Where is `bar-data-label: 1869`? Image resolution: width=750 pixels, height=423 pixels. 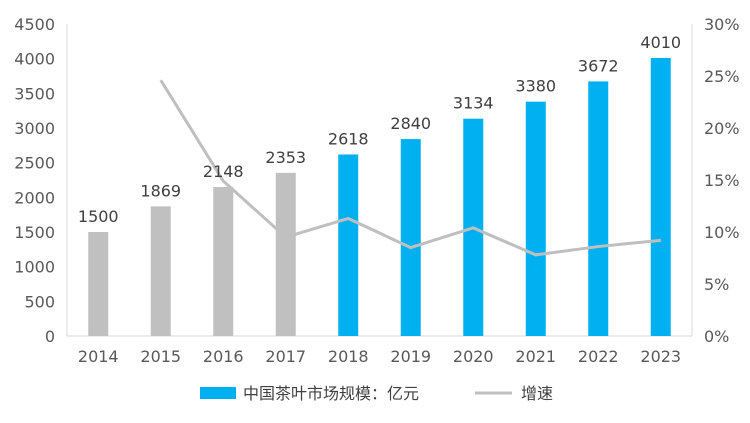
bar-data-label: 1869 is located at coordinates (160, 190).